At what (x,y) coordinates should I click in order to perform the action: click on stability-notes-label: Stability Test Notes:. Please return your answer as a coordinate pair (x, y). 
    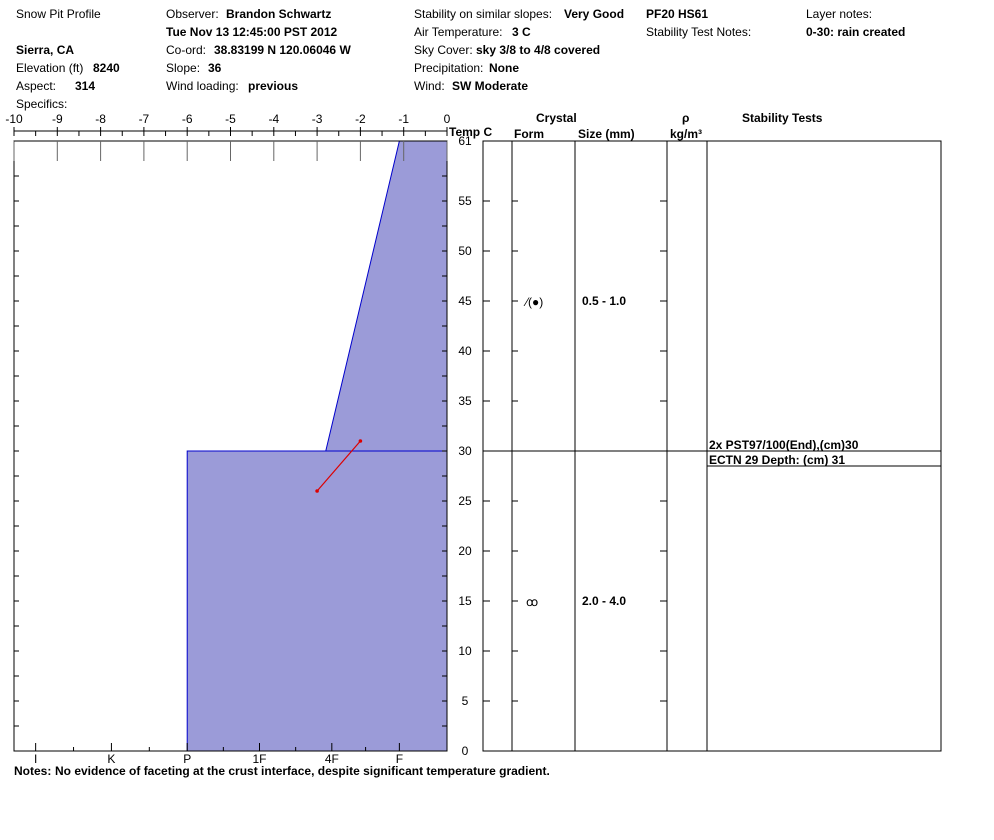
    Looking at the image, I should click on (699, 32).